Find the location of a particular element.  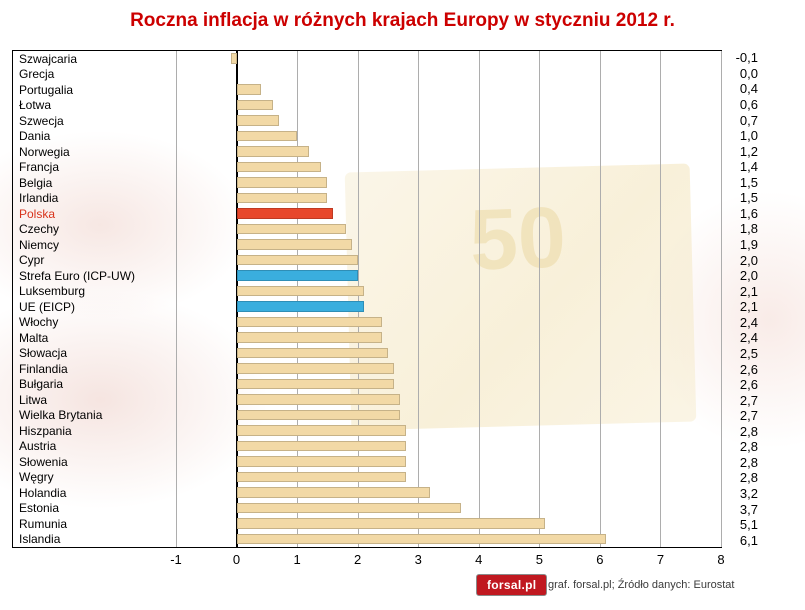

bar-w-gry is located at coordinates (321, 476).